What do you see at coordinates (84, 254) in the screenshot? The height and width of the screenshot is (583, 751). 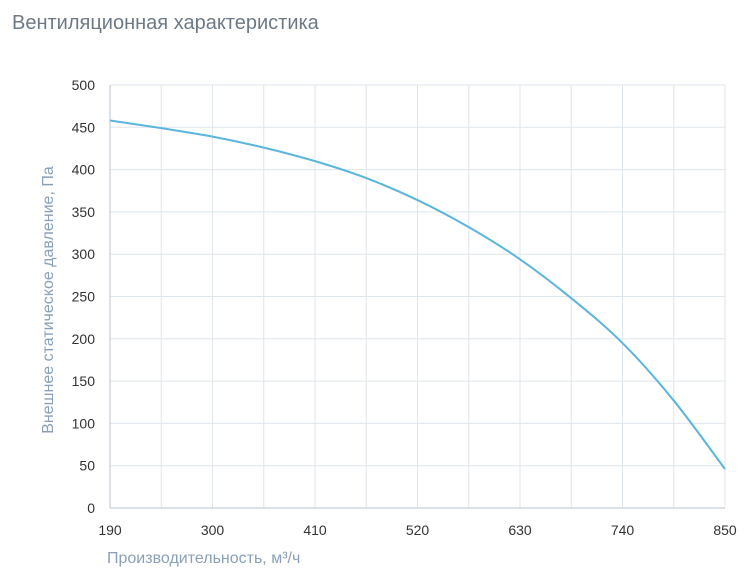 I see `y-tick-label: 300` at bounding box center [84, 254].